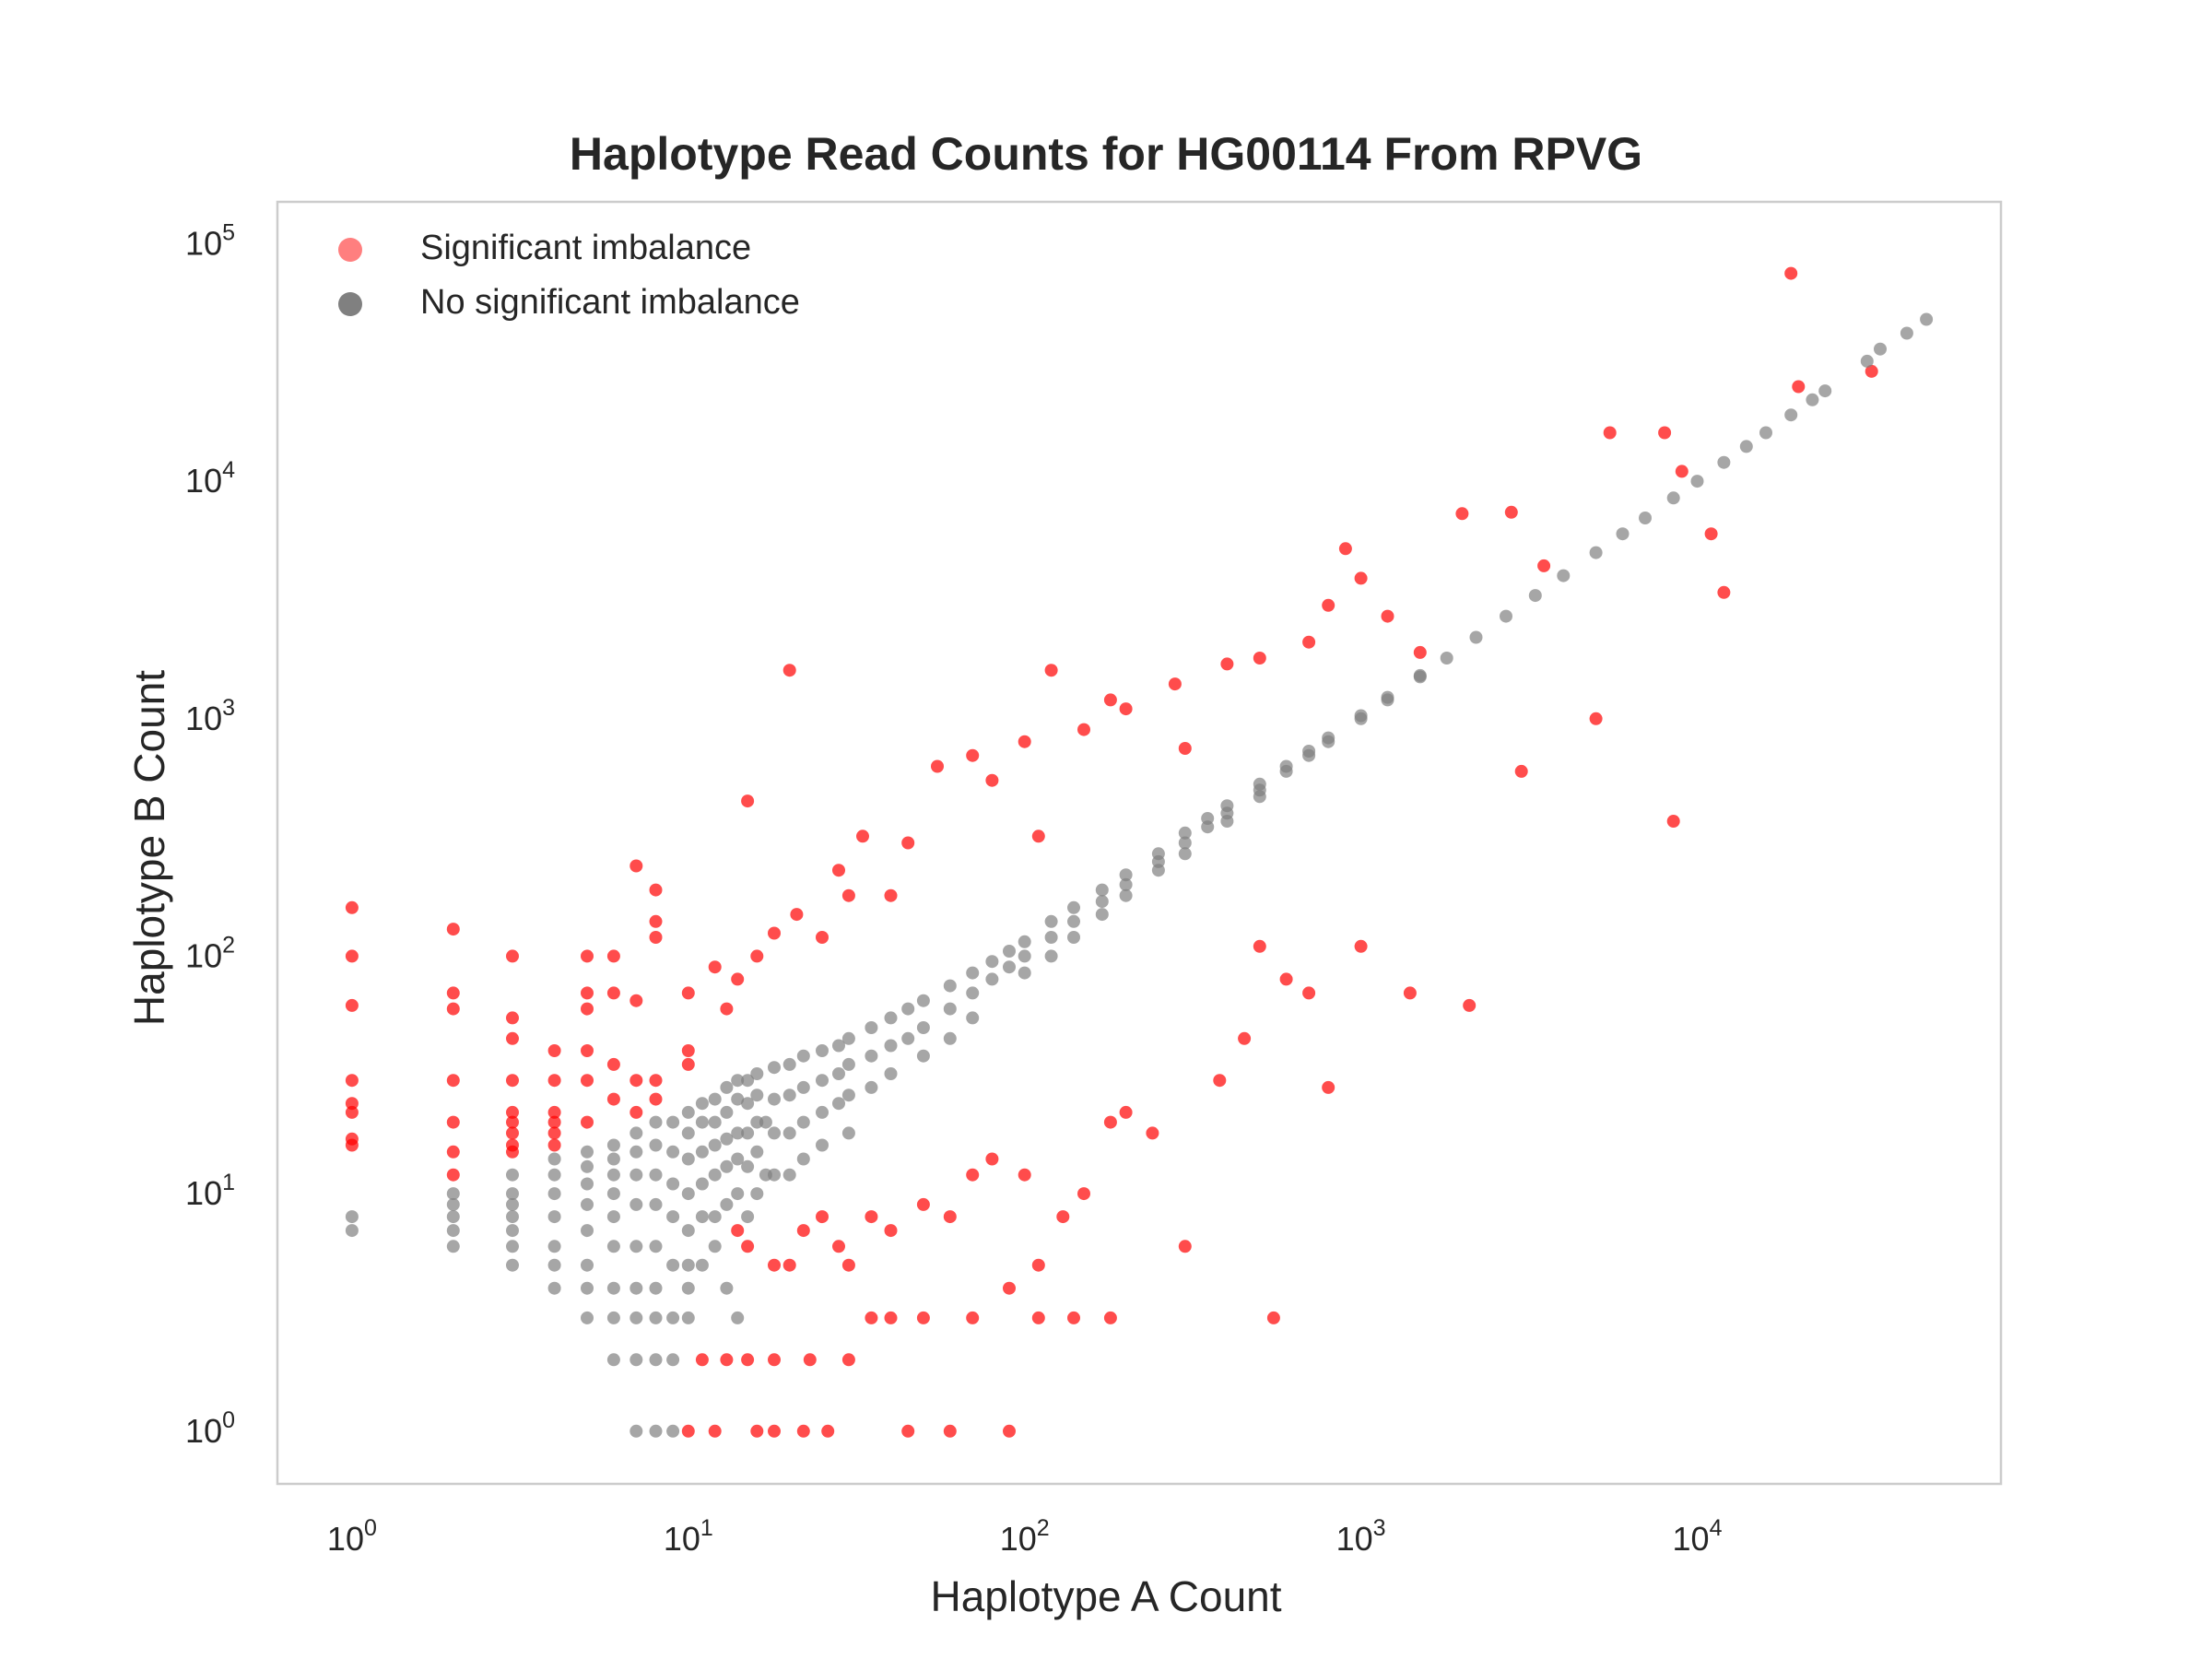 This screenshot has height=1659, width=2212. Describe the element at coordinates (610, 302) in the screenshot. I see `legend-label-non-significant: No significant imbalance` at that location.